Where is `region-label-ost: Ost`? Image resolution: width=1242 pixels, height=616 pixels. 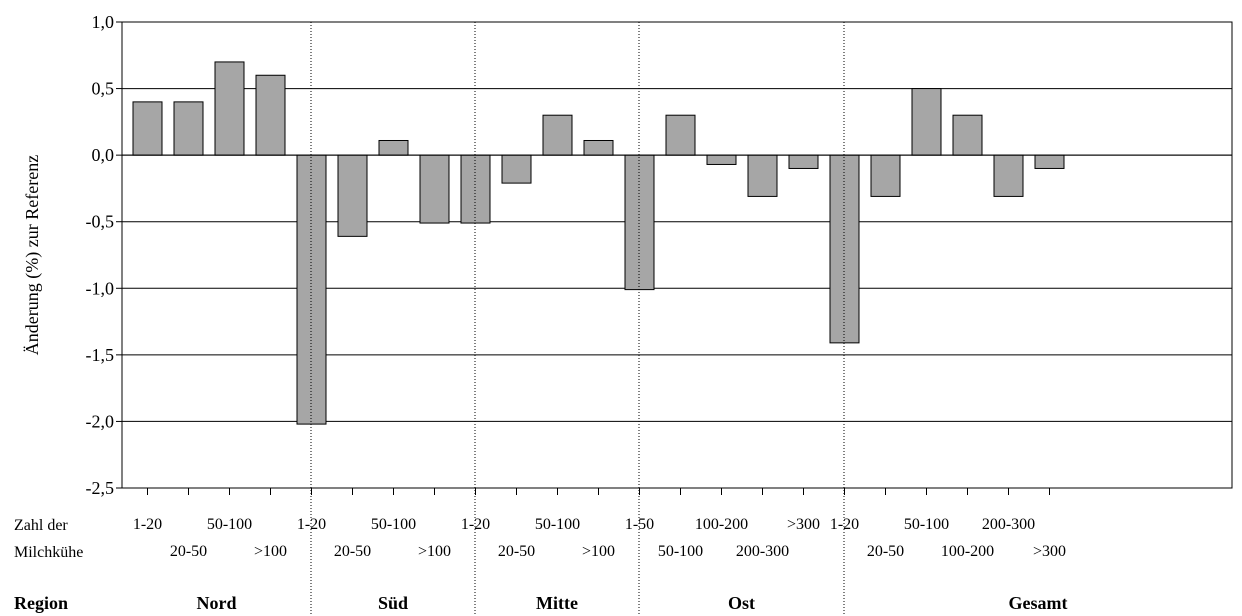
region-label-ost: Ost is located at coordinates (741, 603).